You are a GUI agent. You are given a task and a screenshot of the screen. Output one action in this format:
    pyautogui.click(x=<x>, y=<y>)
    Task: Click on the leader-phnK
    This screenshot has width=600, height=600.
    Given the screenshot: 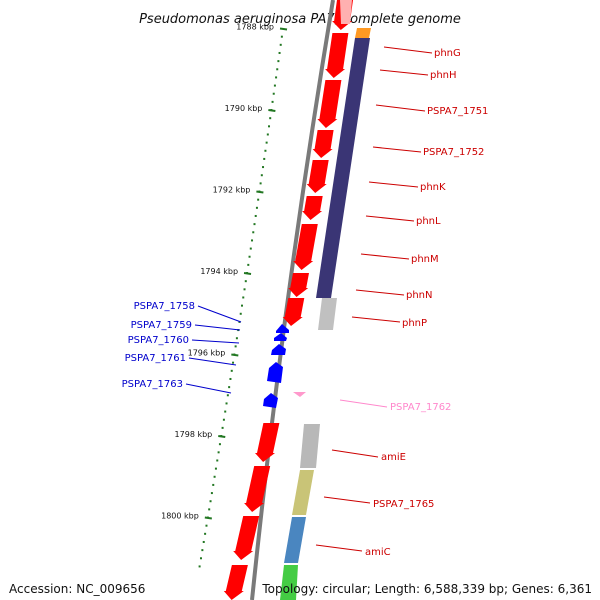 What is the action you would take?
    pyautogui.click(x=393, y=184)
    